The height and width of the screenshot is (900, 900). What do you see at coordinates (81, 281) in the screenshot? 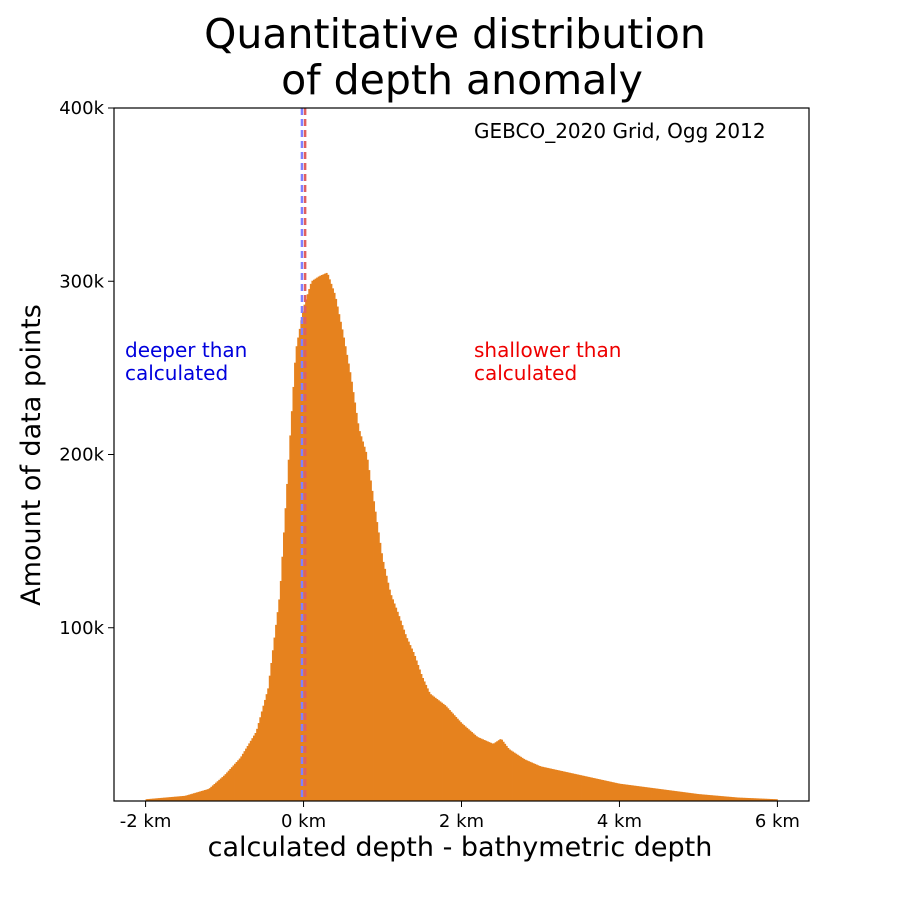
I see `y-tick-label: 300k` at bounding box center [81, 281].